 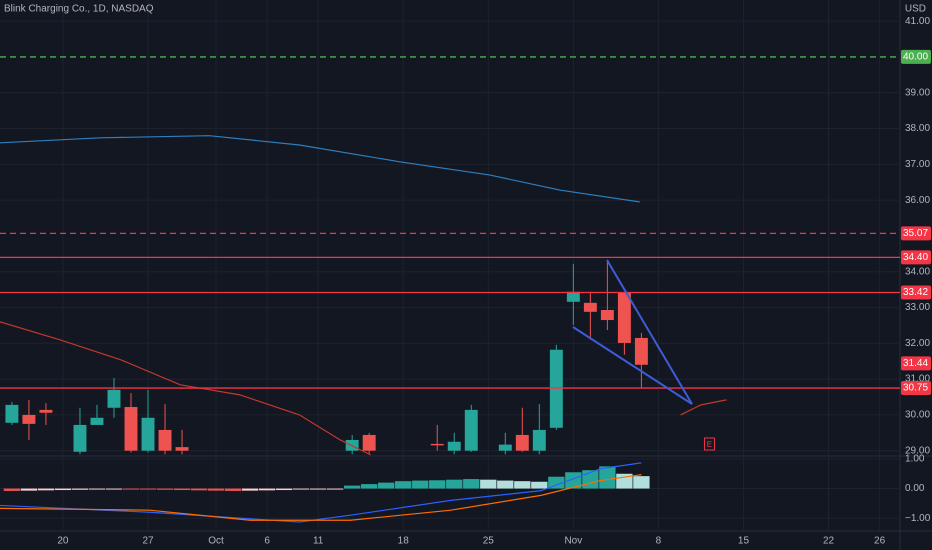 I want to click on level-label: 34.40, so click(x=915, y=257).